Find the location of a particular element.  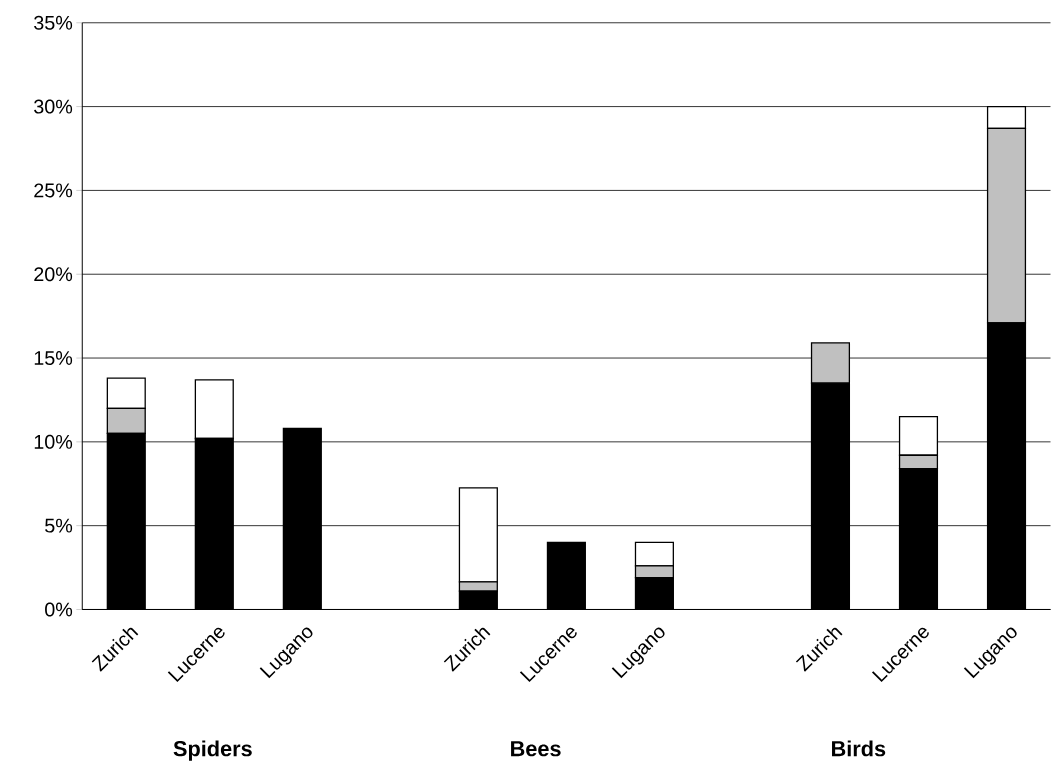

y-tick-label: 25% is located at coordinates (53, 190).